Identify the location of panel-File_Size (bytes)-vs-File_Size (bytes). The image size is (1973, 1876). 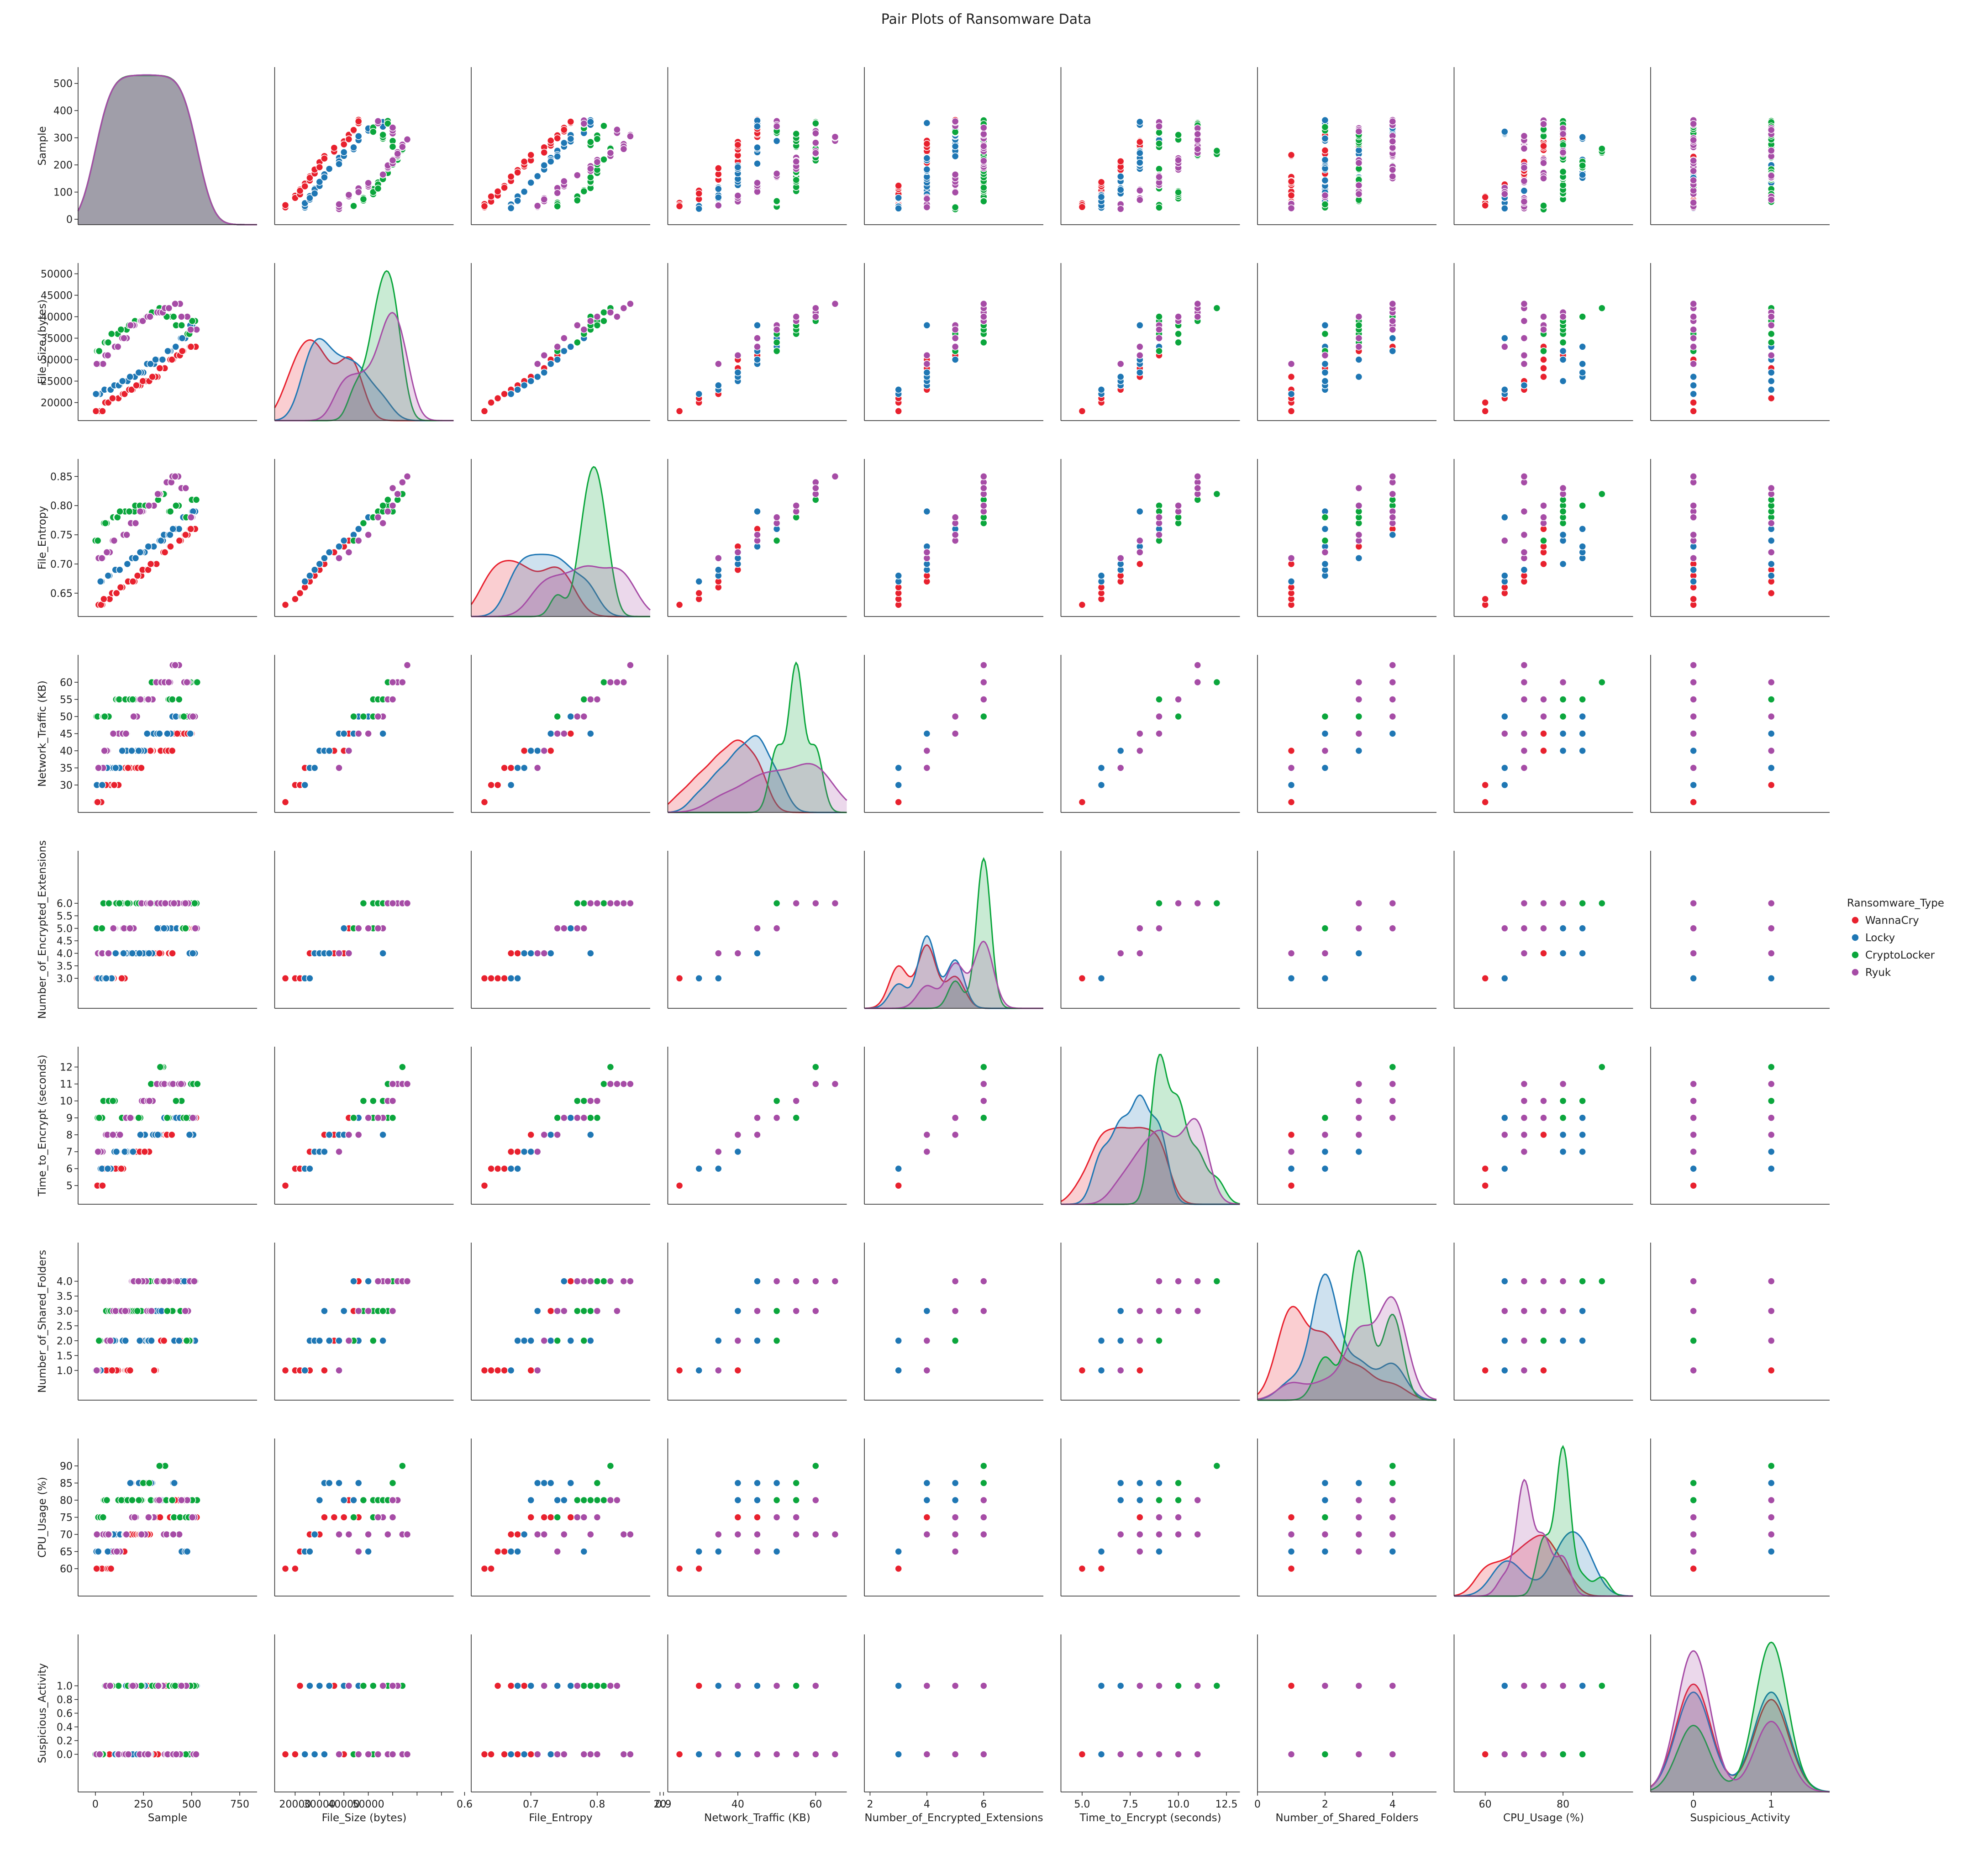
(364, 342).